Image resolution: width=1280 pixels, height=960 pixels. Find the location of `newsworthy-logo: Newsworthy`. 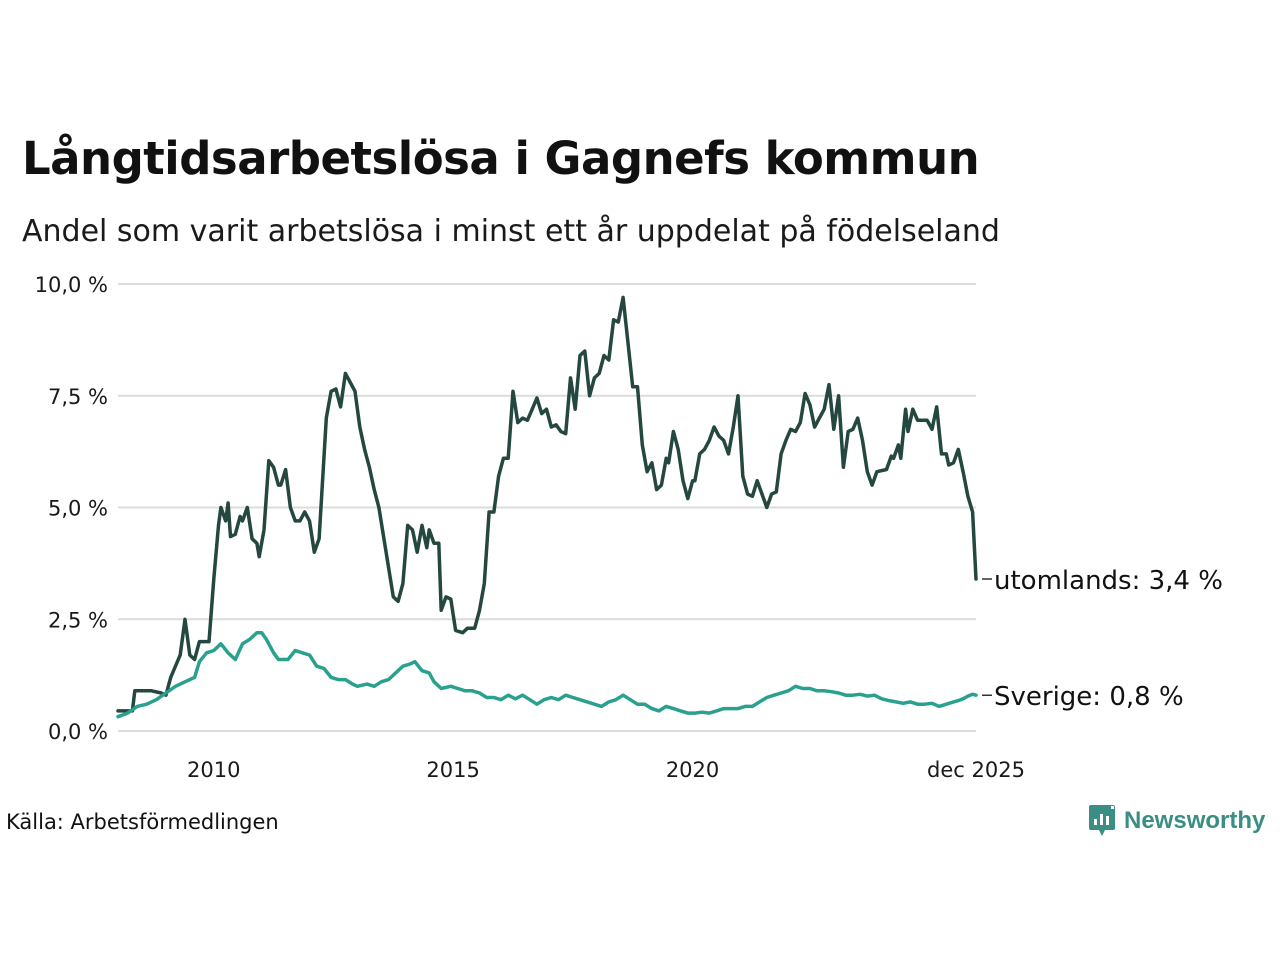

newsworthy-logo: Newsworthy is located at coordinates (1176, 821).